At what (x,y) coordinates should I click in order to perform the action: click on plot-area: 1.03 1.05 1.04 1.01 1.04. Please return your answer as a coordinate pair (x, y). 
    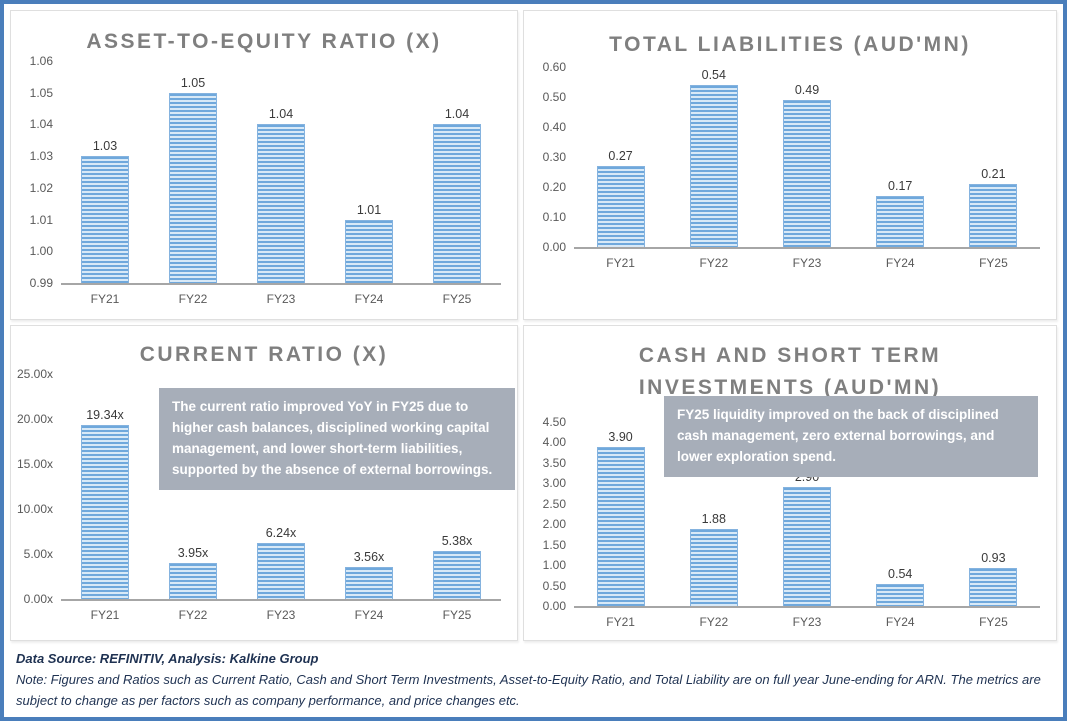
    Looking at the image, I should click on (281, 173).